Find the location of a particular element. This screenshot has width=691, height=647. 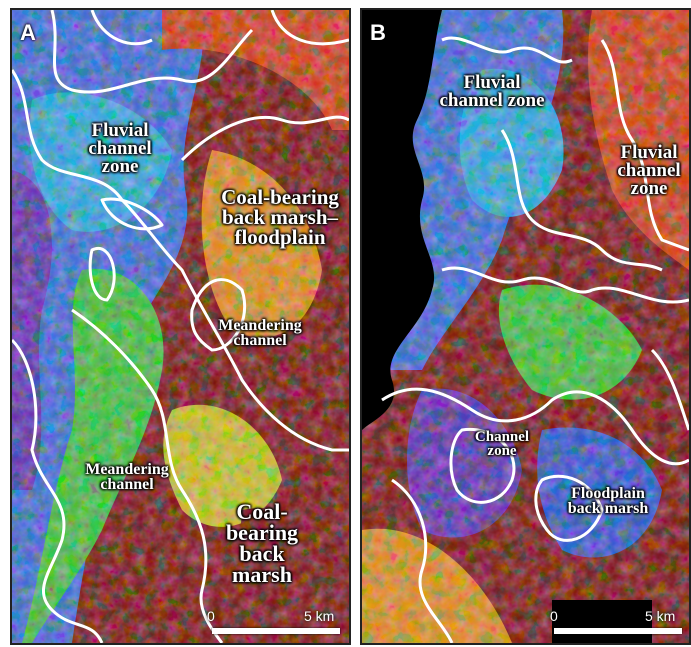

scale-bar-b is located at coordinates (618, 631).